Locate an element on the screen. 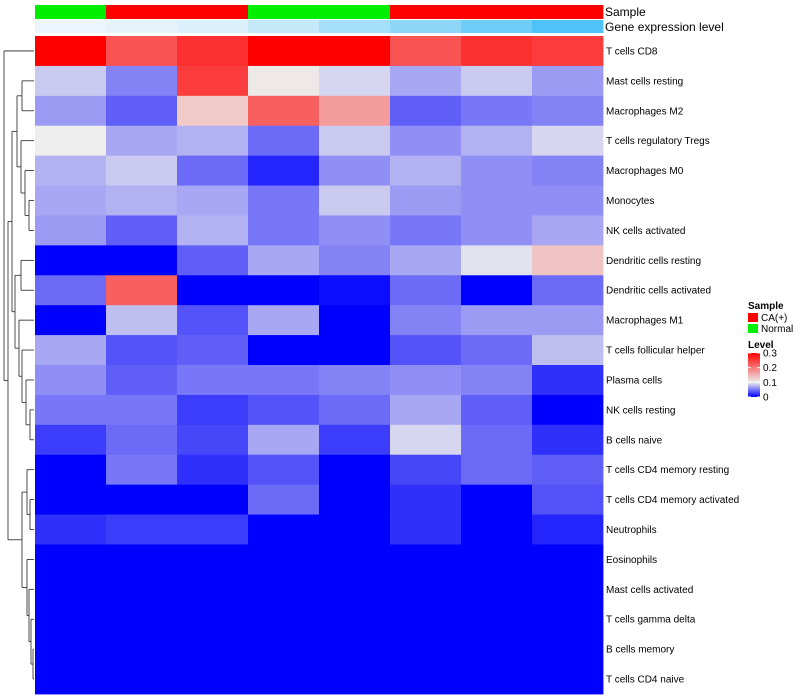 The height and width of the screenshot is (700, 800). row-label: NK cells activated is located at coordinates (645, 231).